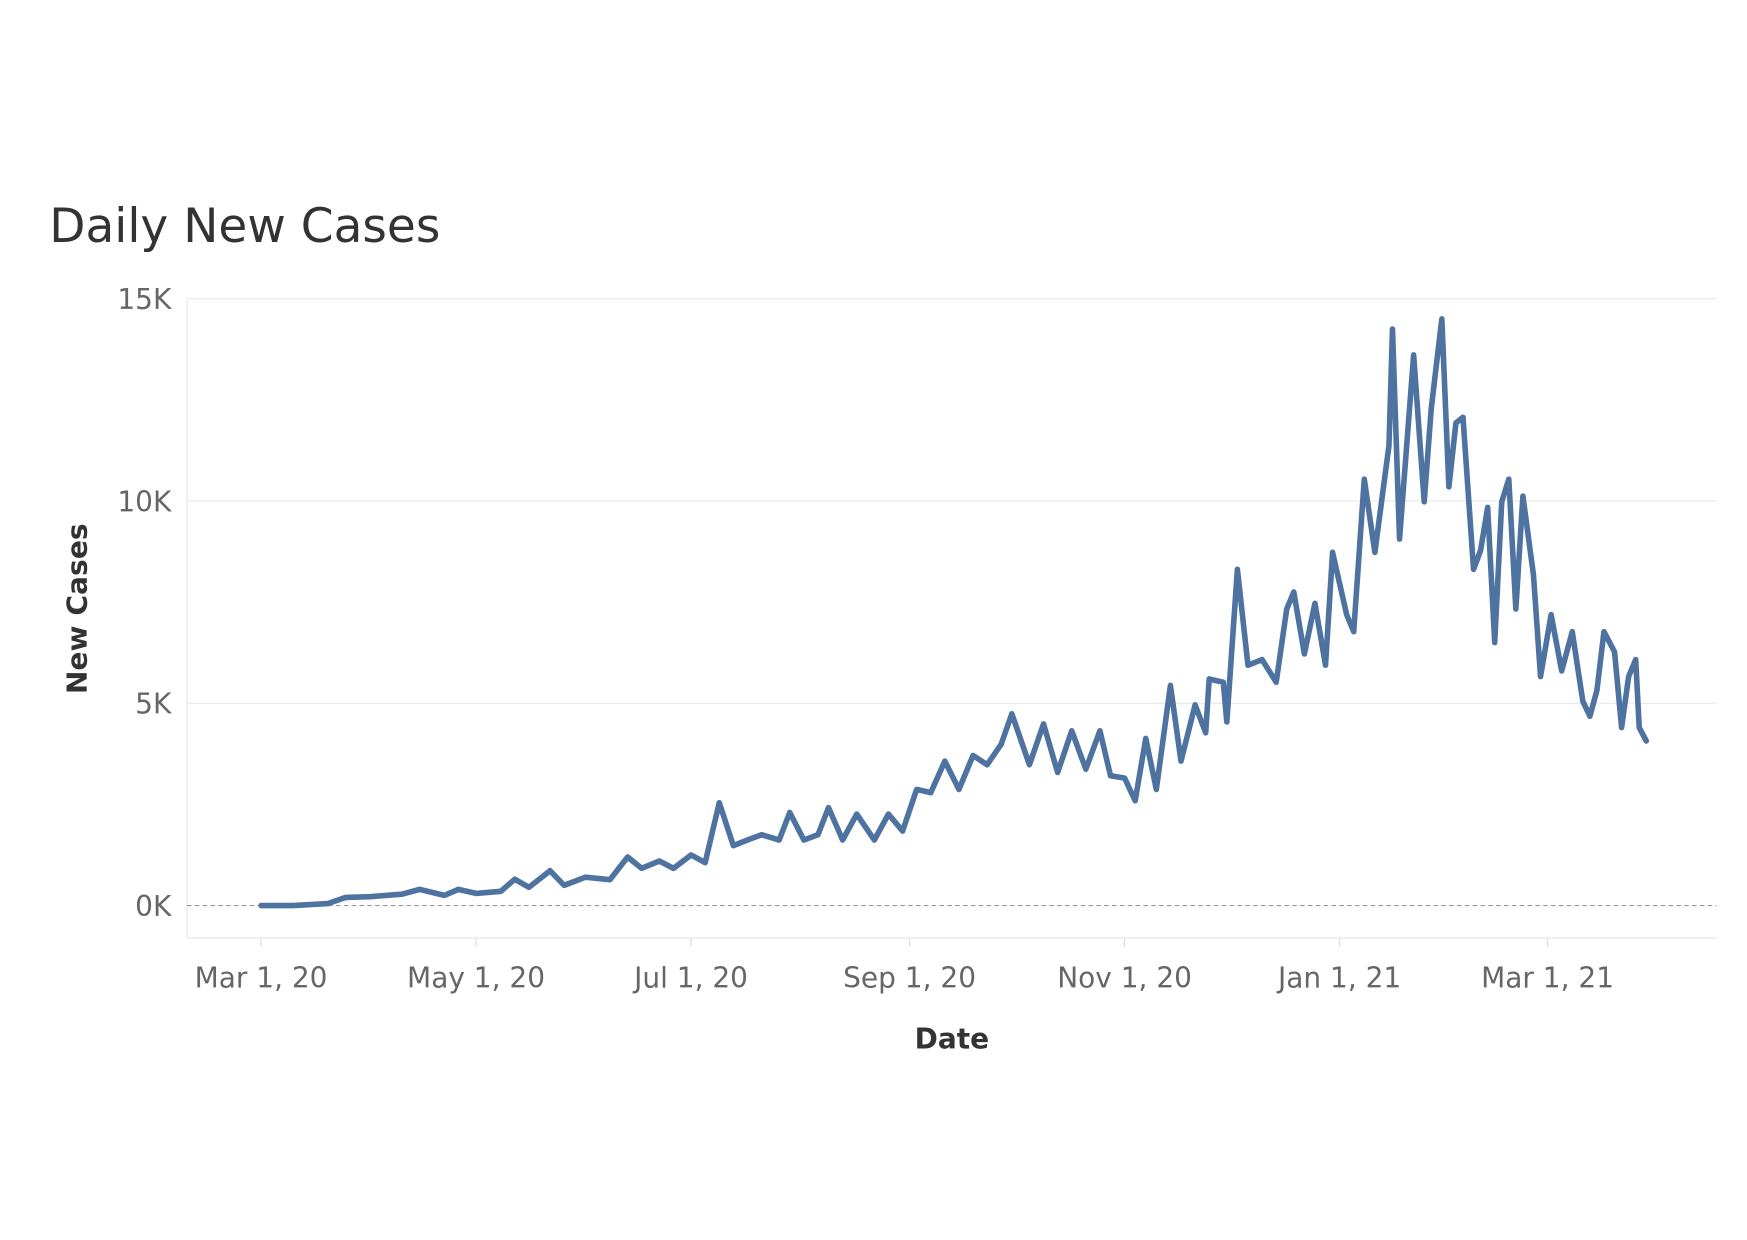 The height and width of the screenshot is (1240, 1747). Describe the element at coordinates (244, 226) in the screenshot. I see `chart-title: Daily New Cases` at that location.